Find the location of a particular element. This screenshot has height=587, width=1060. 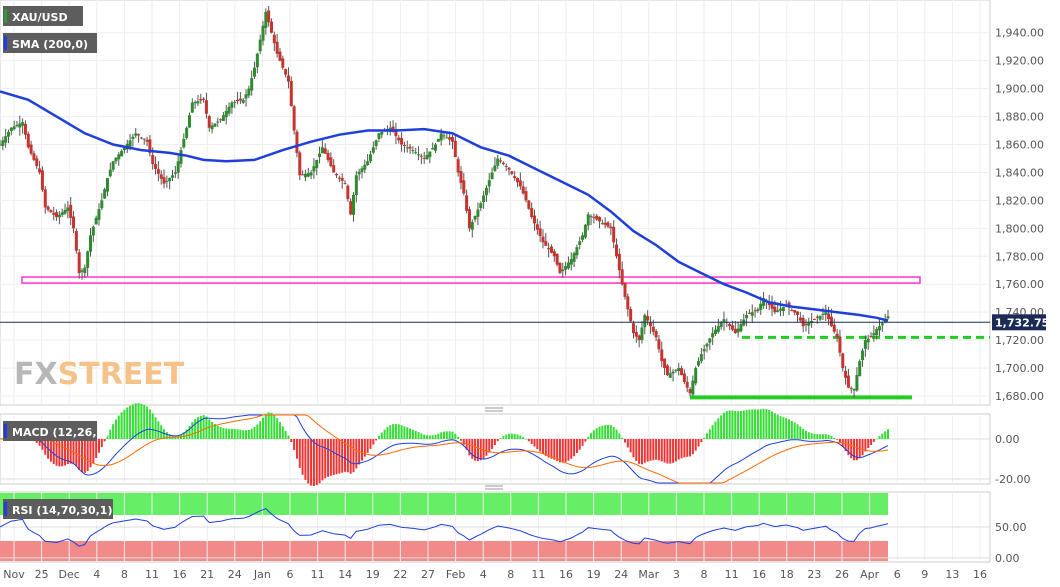

x-tick-label: Apr is located at coordinates (870, 574).